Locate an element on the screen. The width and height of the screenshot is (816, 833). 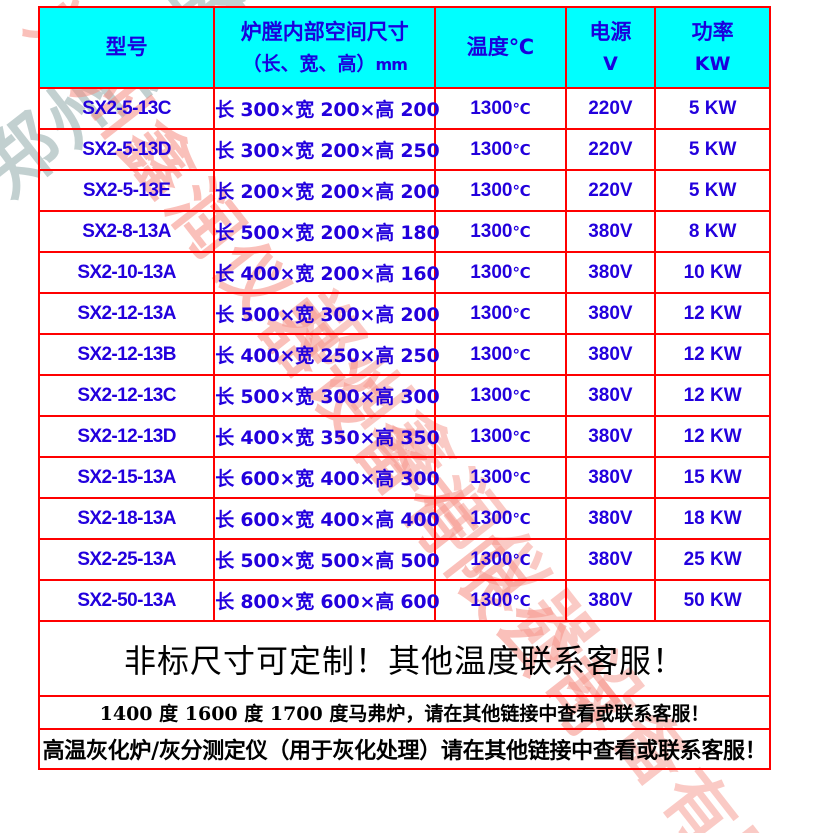
dimension-part-3: ×高 200 is located at coordinates (399, 110).